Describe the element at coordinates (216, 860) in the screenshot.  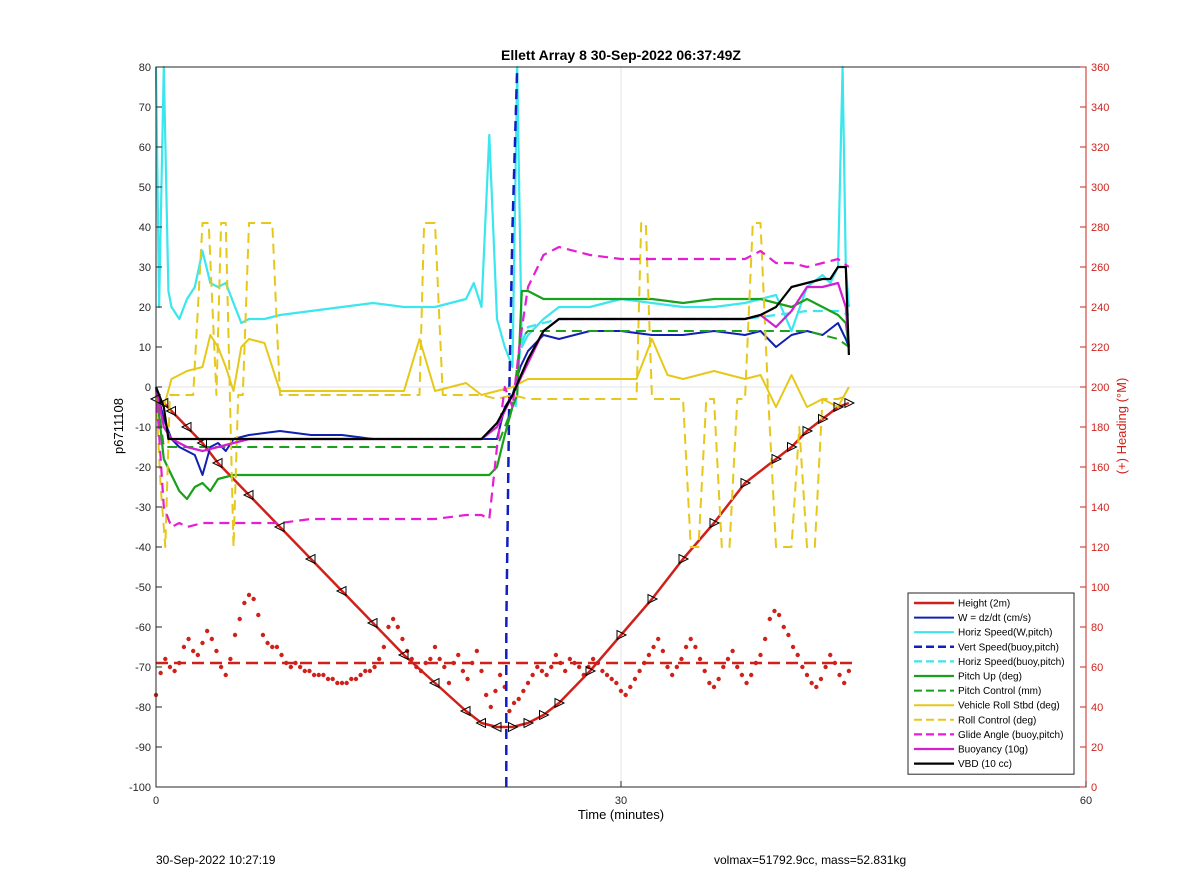
I see `footer-timestamp: 30-Sep-2022 10:27:19` at that location.